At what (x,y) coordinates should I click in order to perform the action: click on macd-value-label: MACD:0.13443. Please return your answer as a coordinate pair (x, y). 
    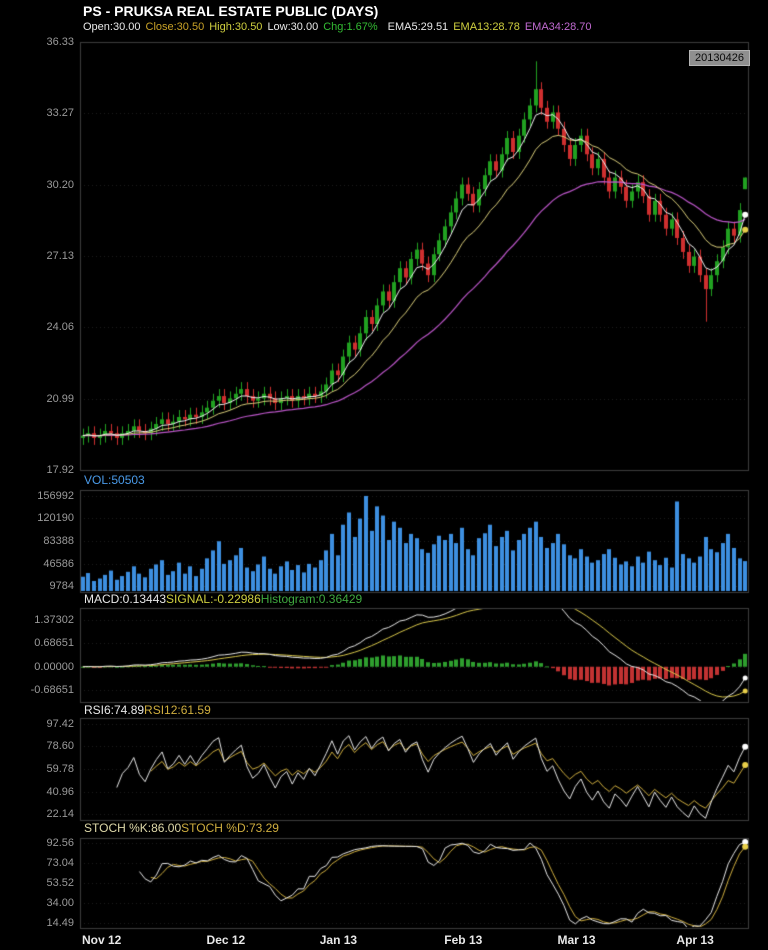
    Looking at the image, I should click on (125, 599).